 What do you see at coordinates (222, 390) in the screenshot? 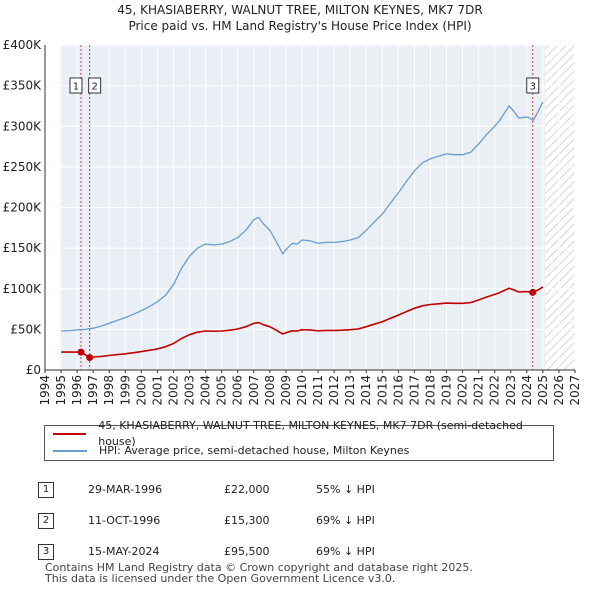
I see `x-tick-label: 2005` at bounding box center [222, 390].